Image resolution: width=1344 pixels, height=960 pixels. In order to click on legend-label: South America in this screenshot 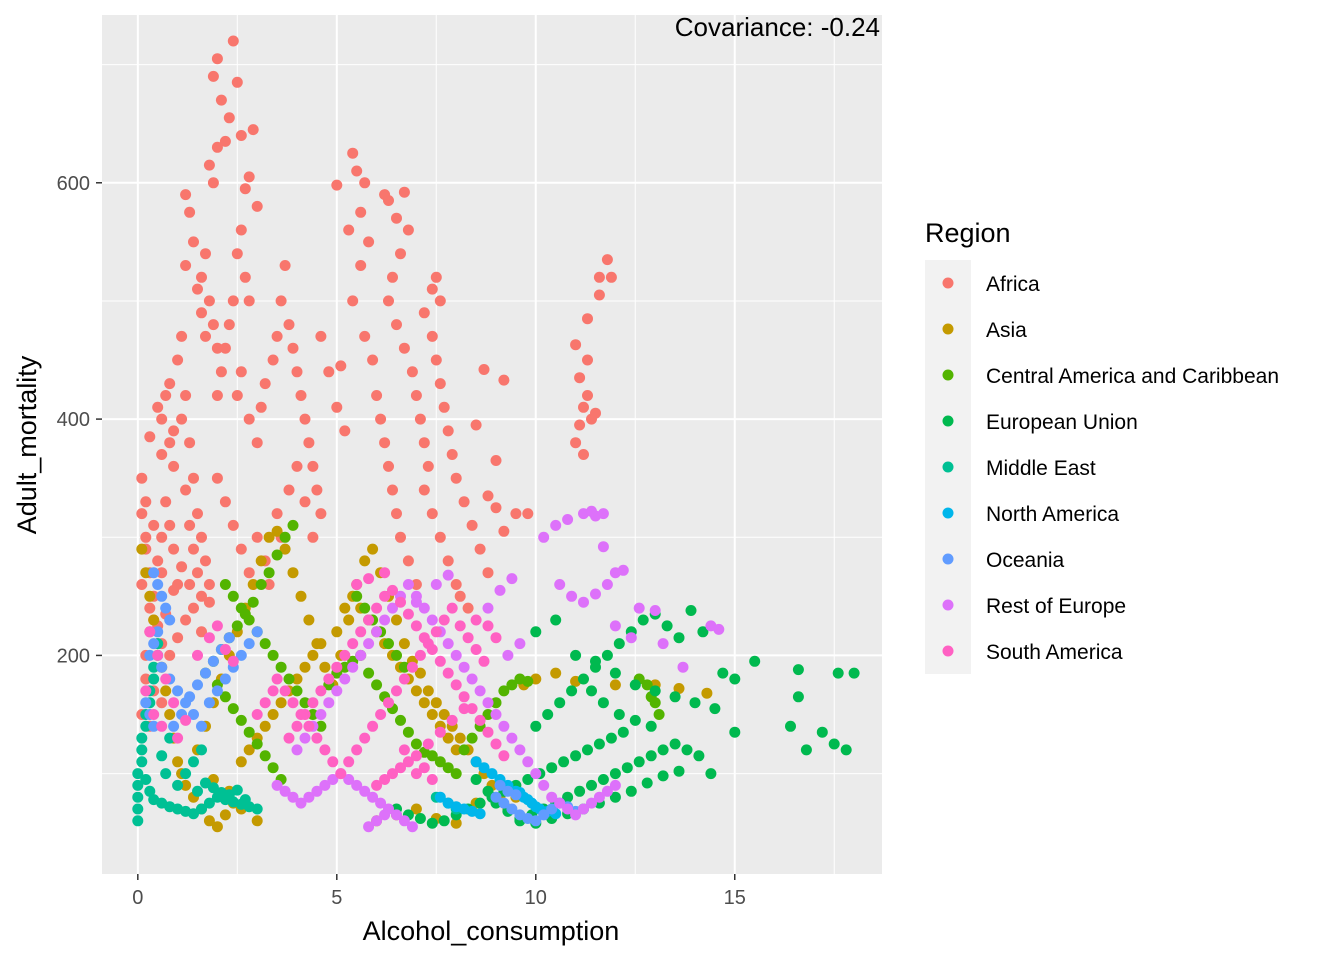, I will do `click(1054, 652)`.